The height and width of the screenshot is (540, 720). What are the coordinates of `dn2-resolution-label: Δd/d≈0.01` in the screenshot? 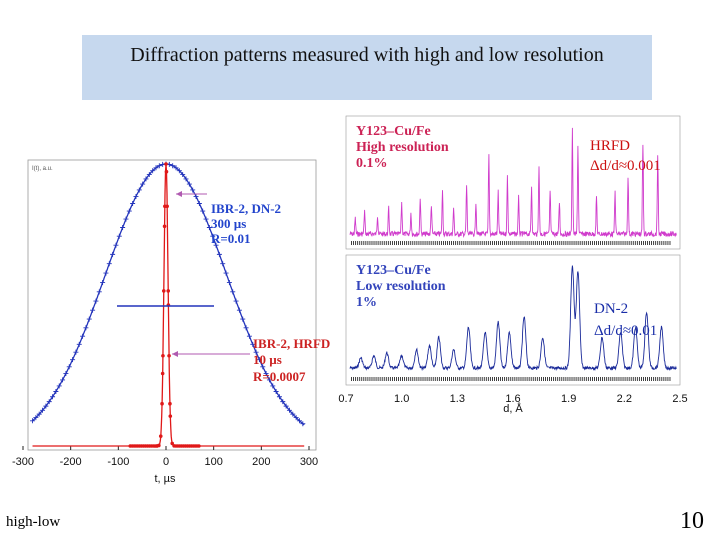 It's located at (625, 331).